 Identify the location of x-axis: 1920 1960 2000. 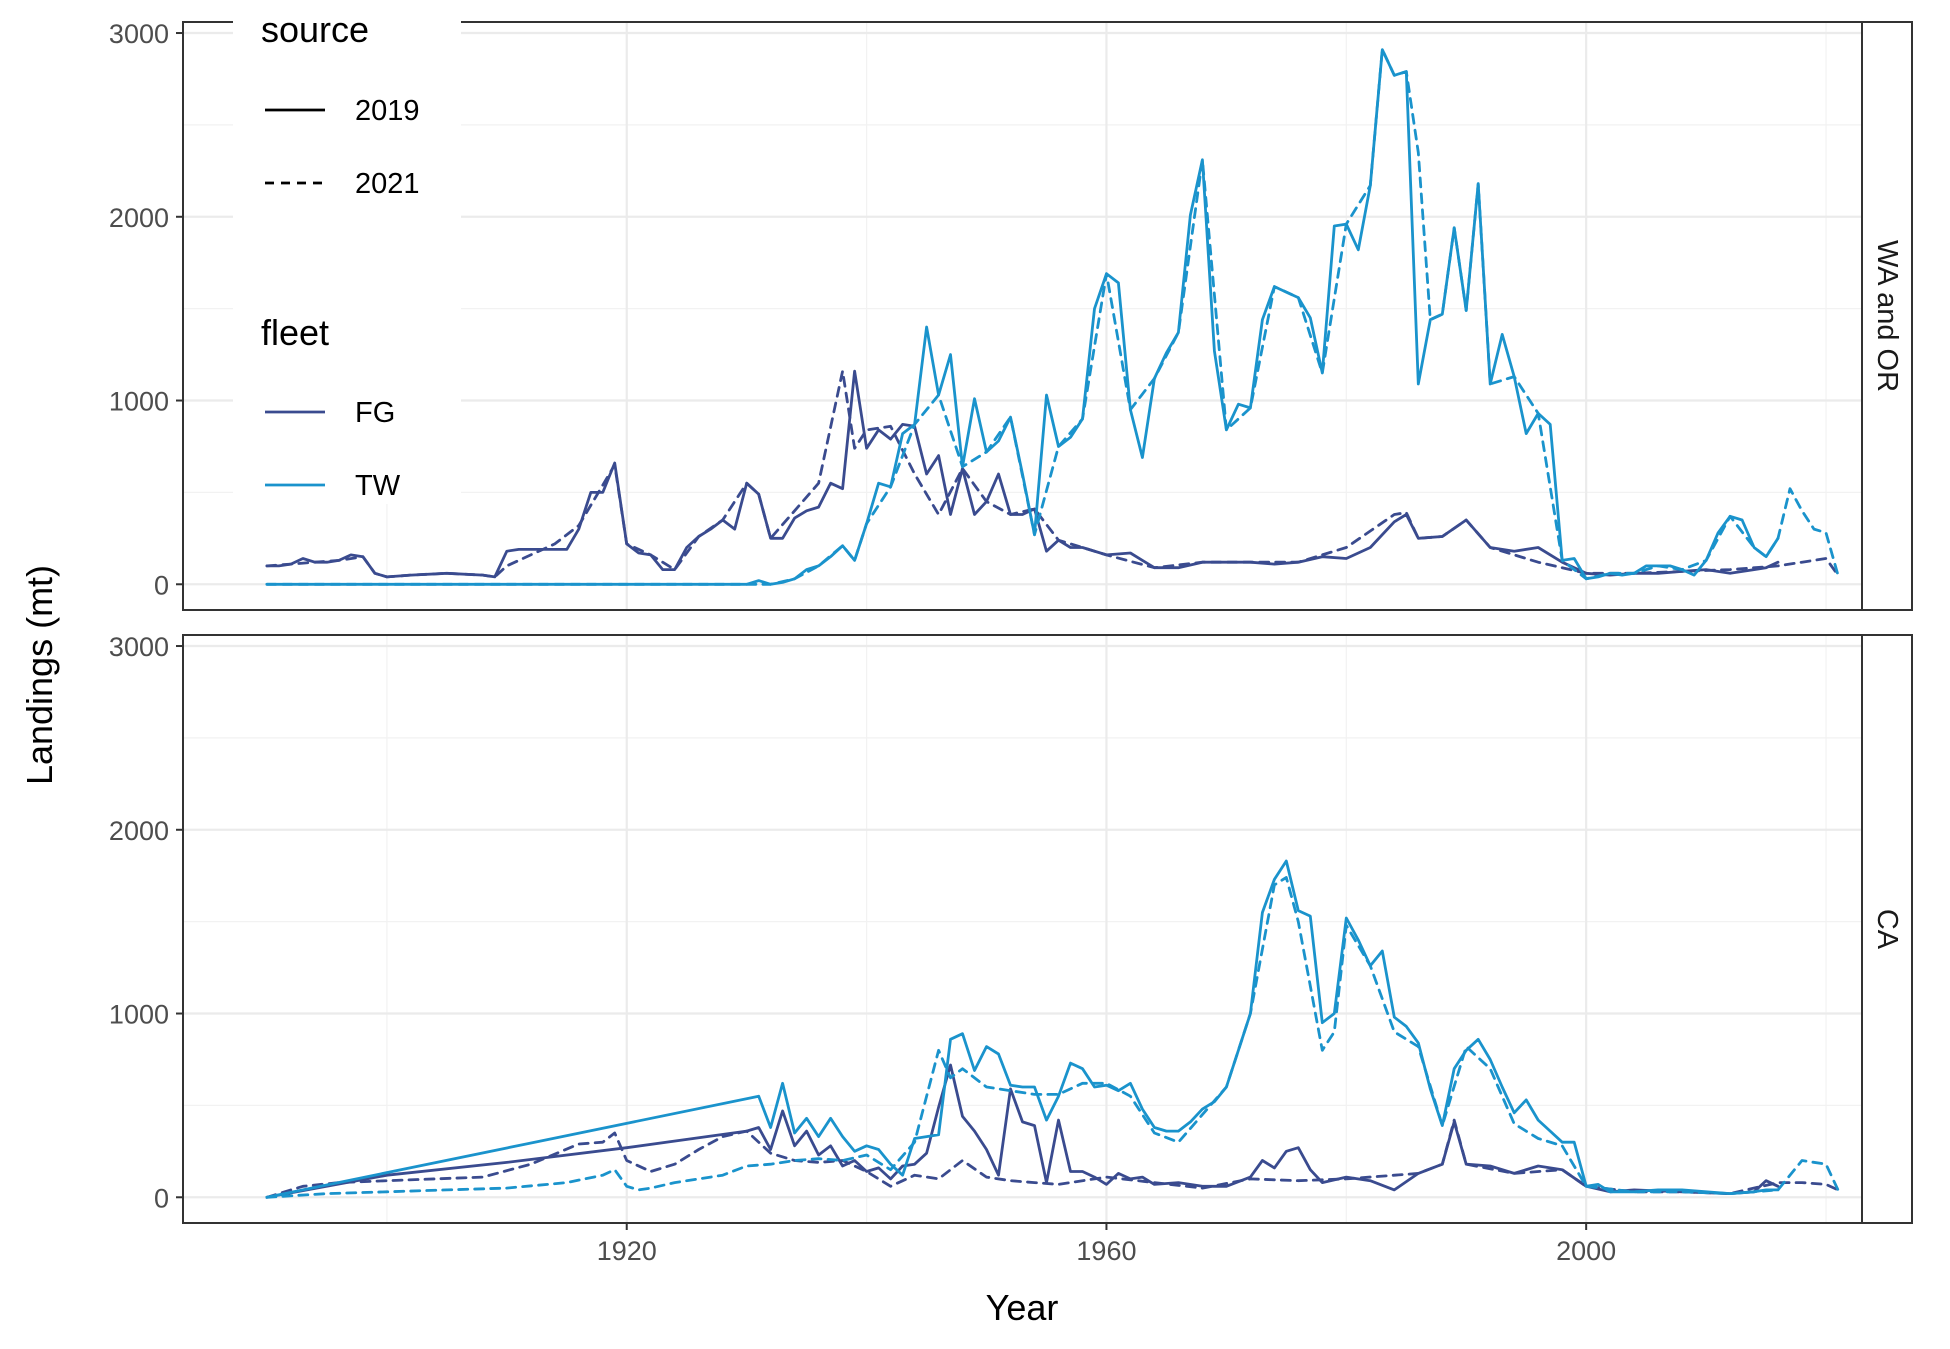
(1106, 1244).